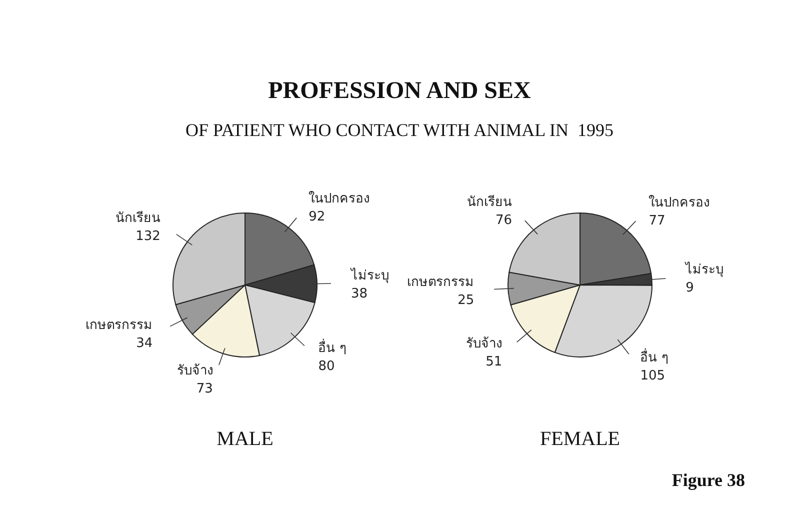 This screenshot has width=799, height=511. I want to click on text: FEMALE, so click(580, 439).